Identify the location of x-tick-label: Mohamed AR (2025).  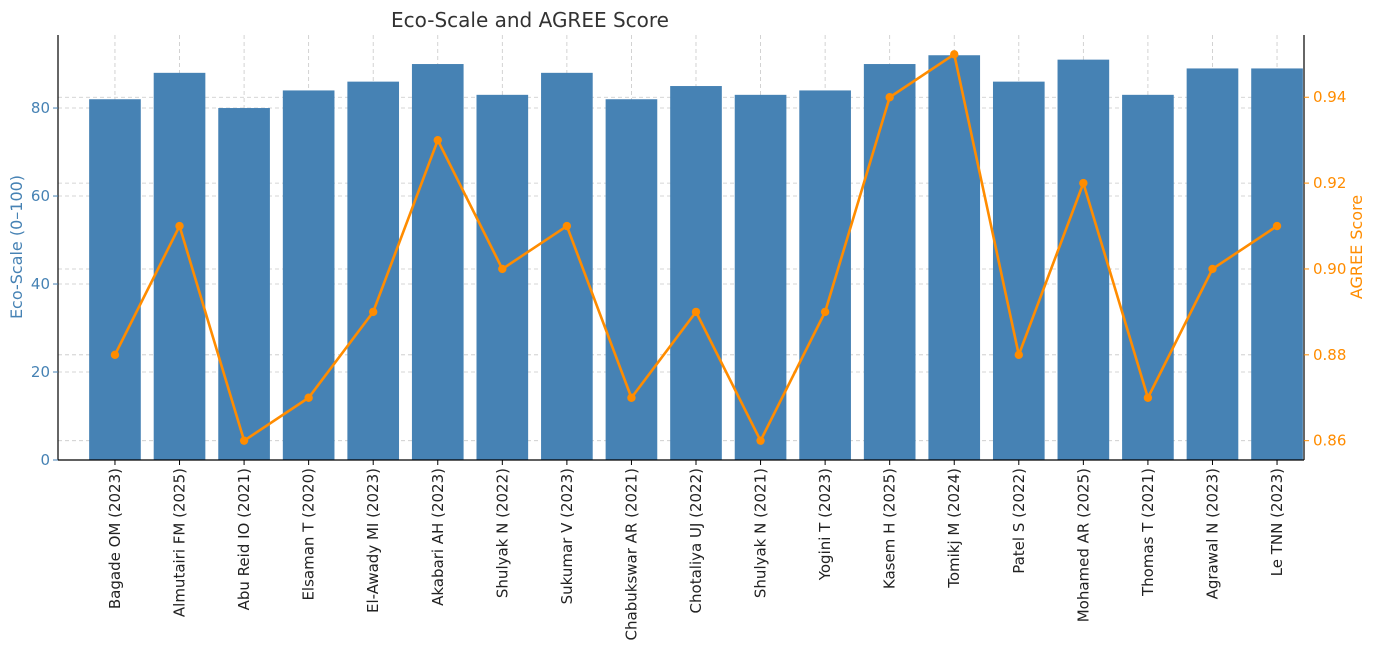
(1083, 545).